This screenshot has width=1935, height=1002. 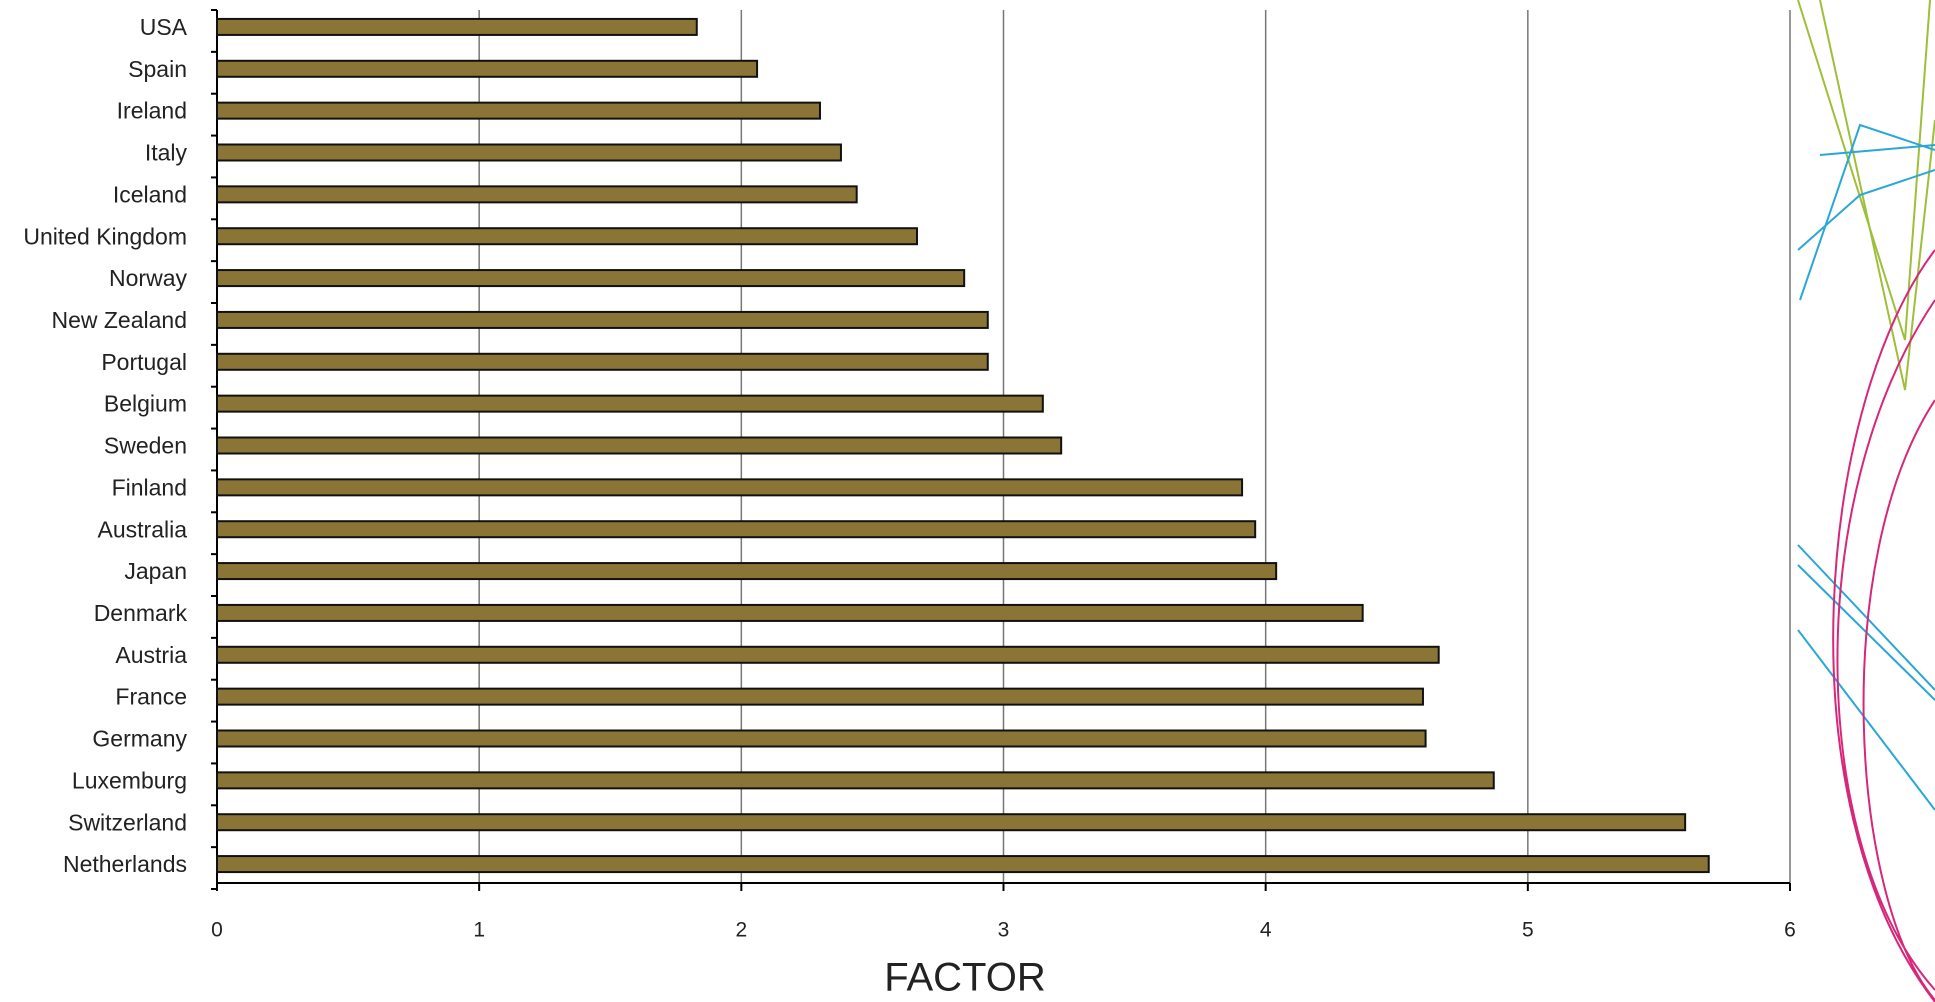 I want to click on y-tick-label: Finland, so click(x=149, y=487).